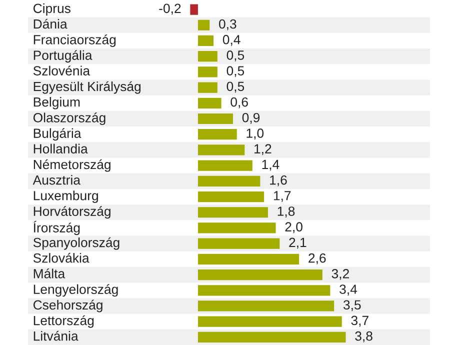 This screenshot has width=461, height=345. I want to click on data-label: -0,2, so click(170, 9).